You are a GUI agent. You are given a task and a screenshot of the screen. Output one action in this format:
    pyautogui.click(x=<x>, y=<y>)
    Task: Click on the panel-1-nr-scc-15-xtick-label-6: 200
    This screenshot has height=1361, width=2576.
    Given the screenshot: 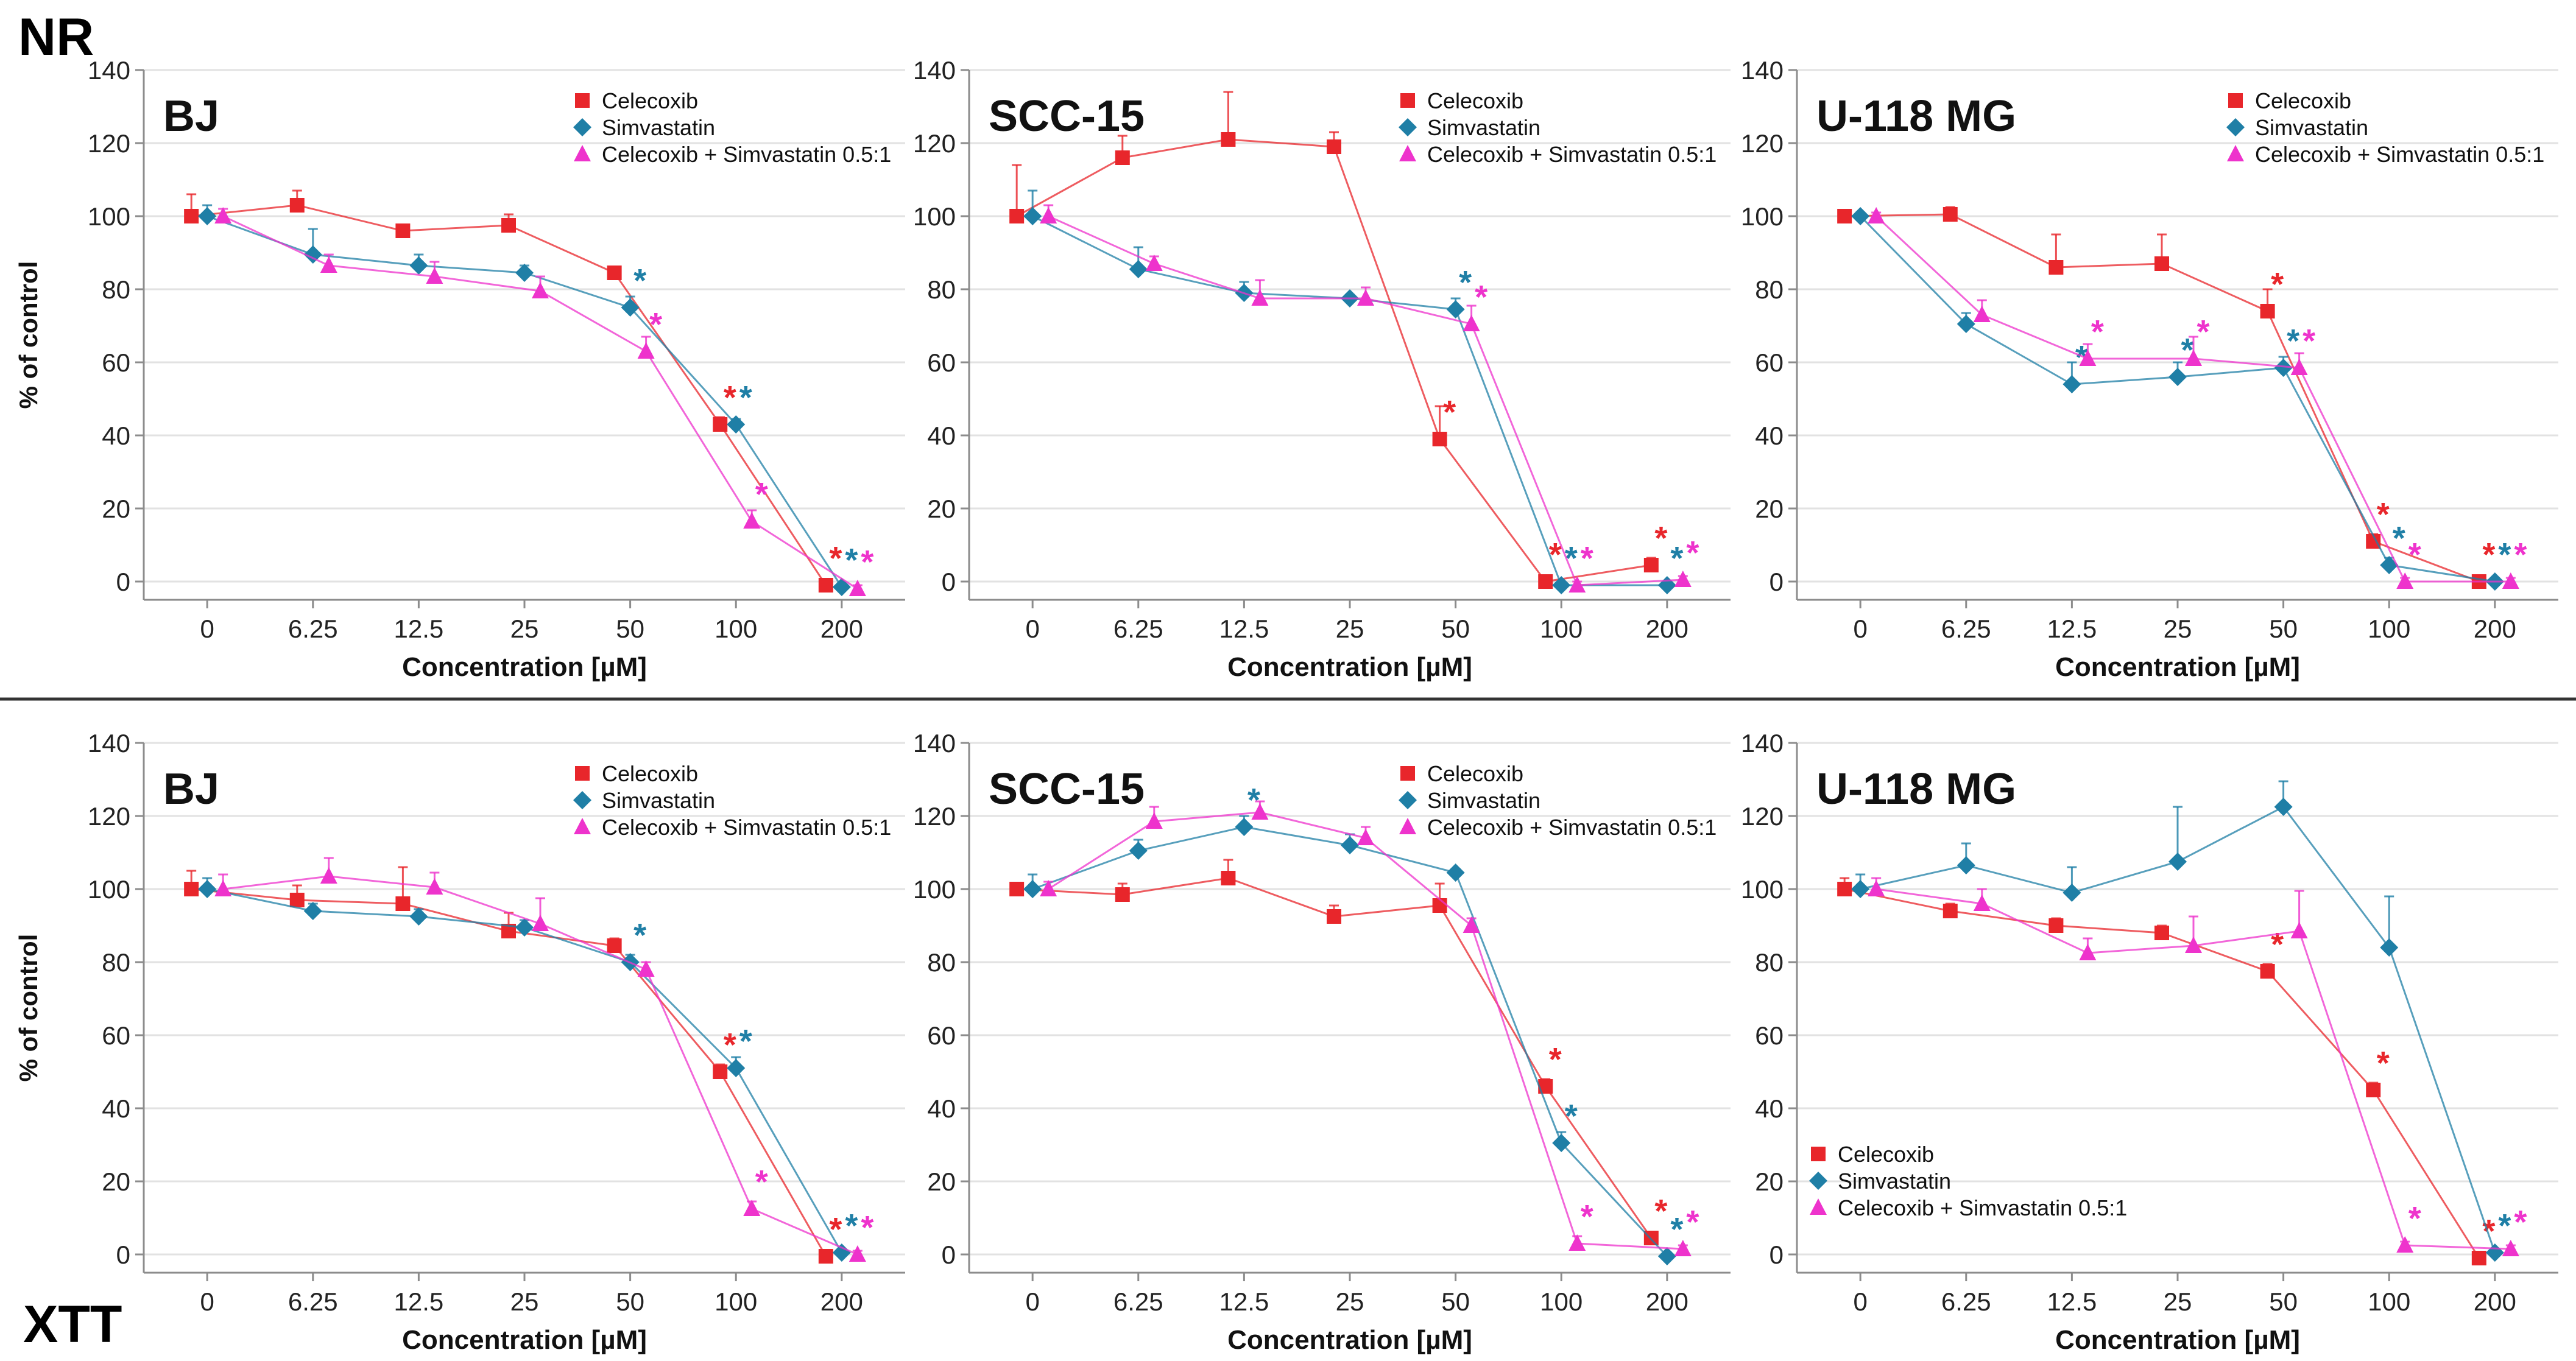 What is the action you would take?
    pyautogui.click(x=1667, y=628)
    